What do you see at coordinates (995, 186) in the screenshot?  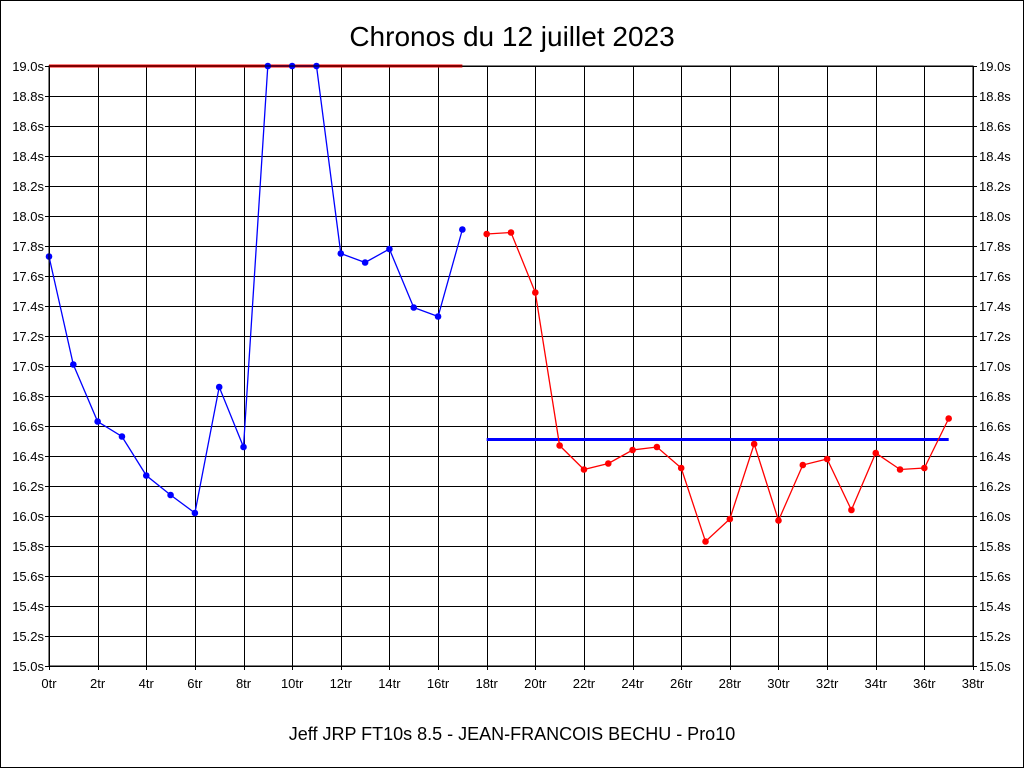 I see `y-tick-label-right: 18.2s` at bounding box center [995, 186].